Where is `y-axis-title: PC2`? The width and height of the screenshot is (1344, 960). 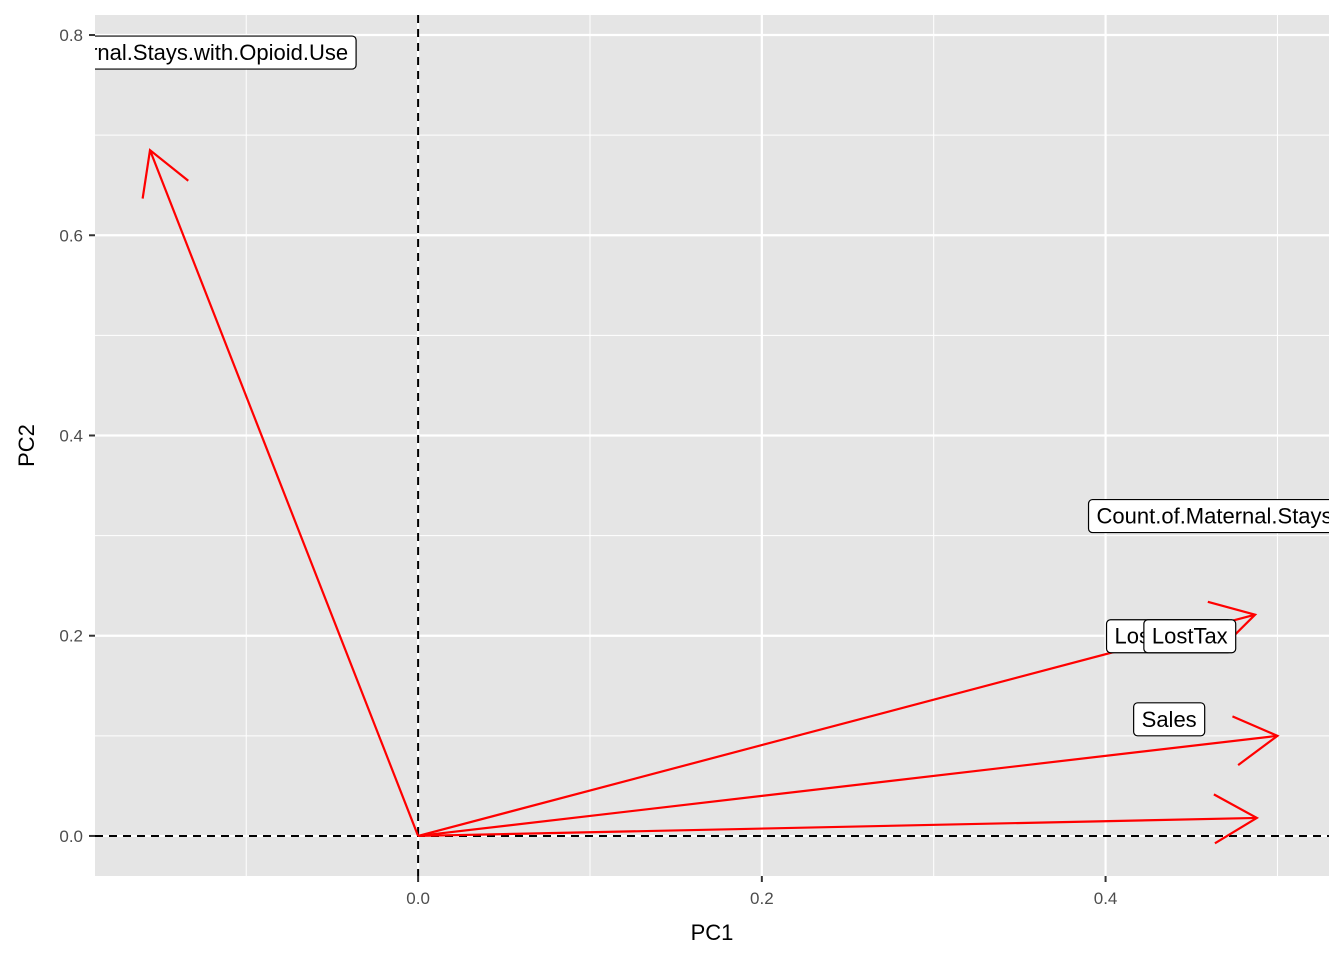
y-axis-title: PC2 is located at coordinates (26, 445).